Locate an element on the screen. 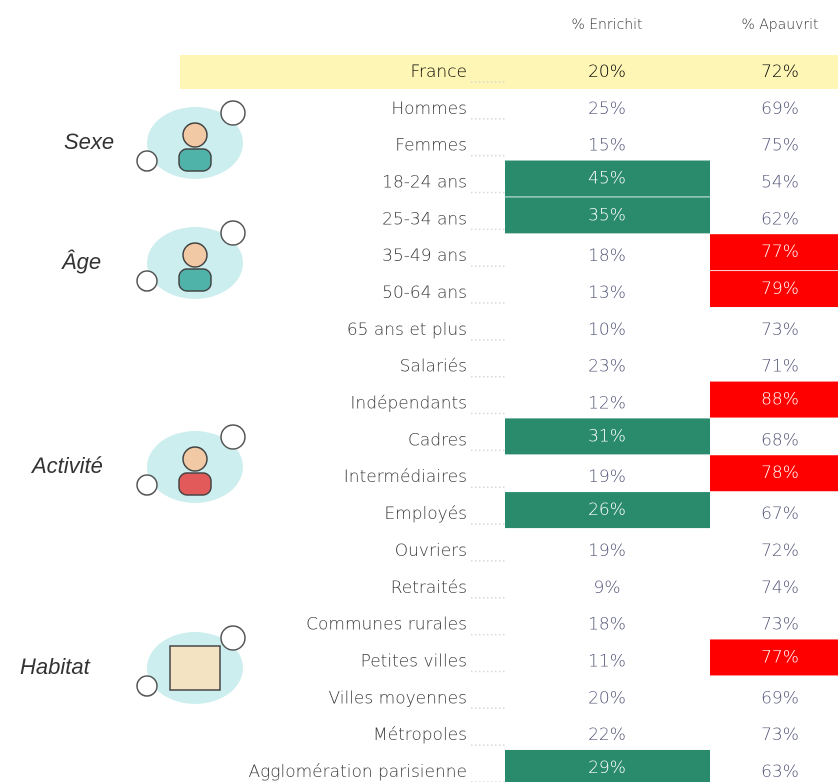  cell-value: 35% is located at coordinates (607, 215).